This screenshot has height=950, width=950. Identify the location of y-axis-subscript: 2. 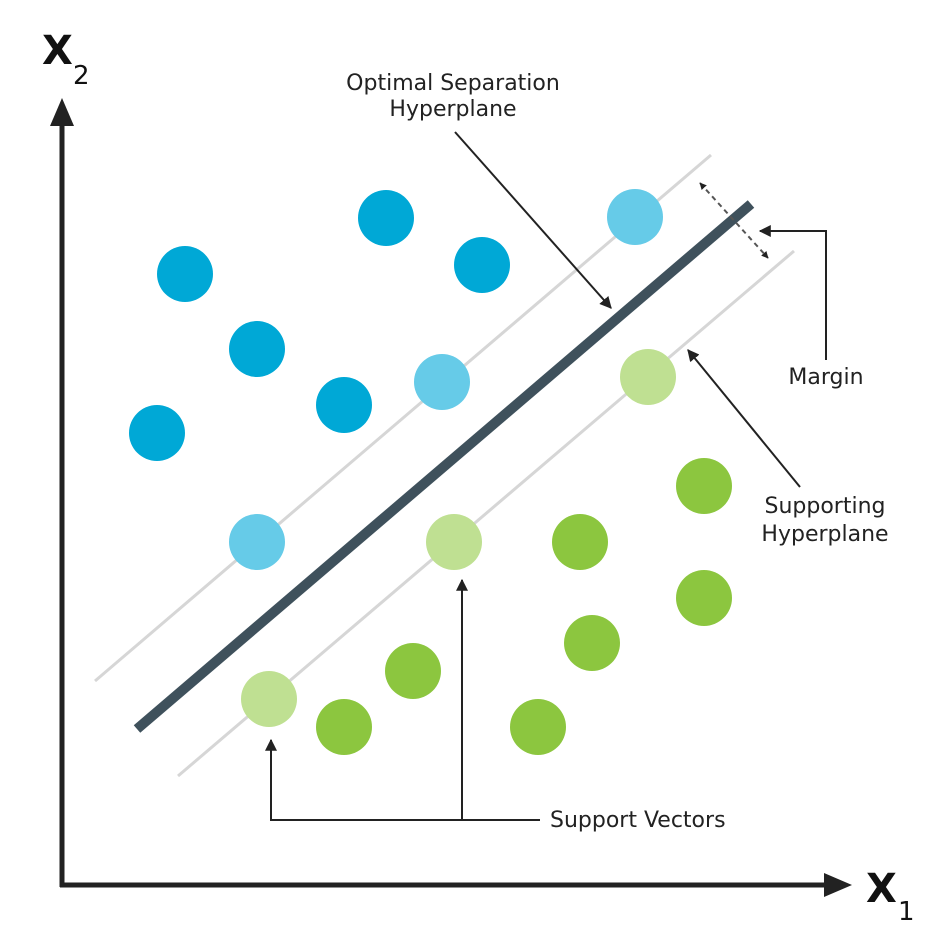
(81, 76).